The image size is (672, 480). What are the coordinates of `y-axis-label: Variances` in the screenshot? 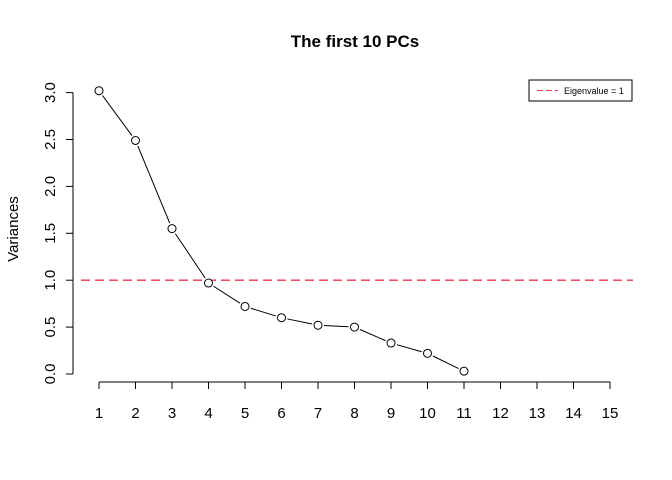 It's located at (13, 229).